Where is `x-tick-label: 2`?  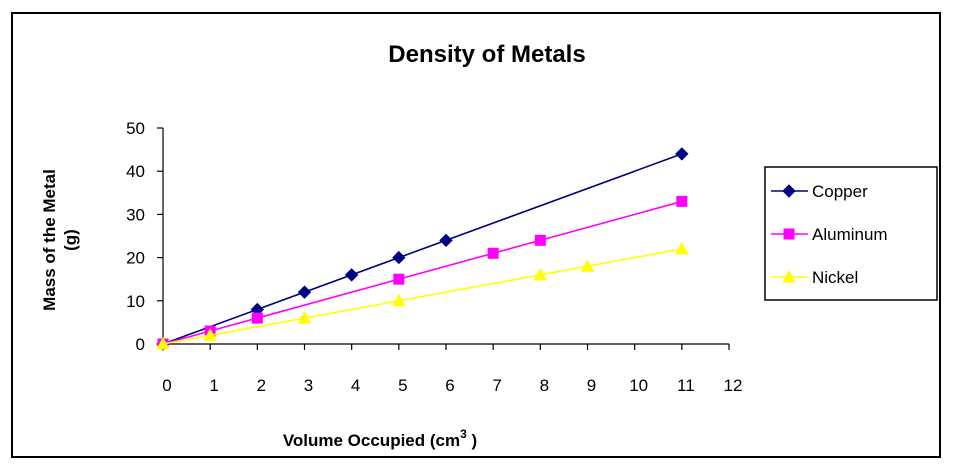 x-tick-label: 2 is located at coordinates (261, 385).